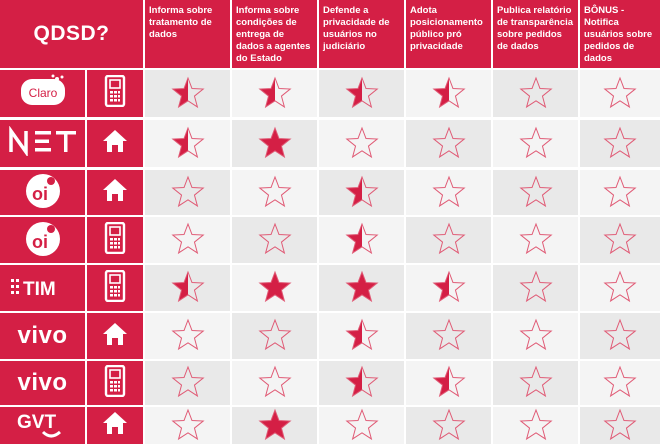 The width and height of the screenshot is (660, 445). Describe the element at coordinates (330, 288) in the screenshot. I see `table-row: TIM` at that location.